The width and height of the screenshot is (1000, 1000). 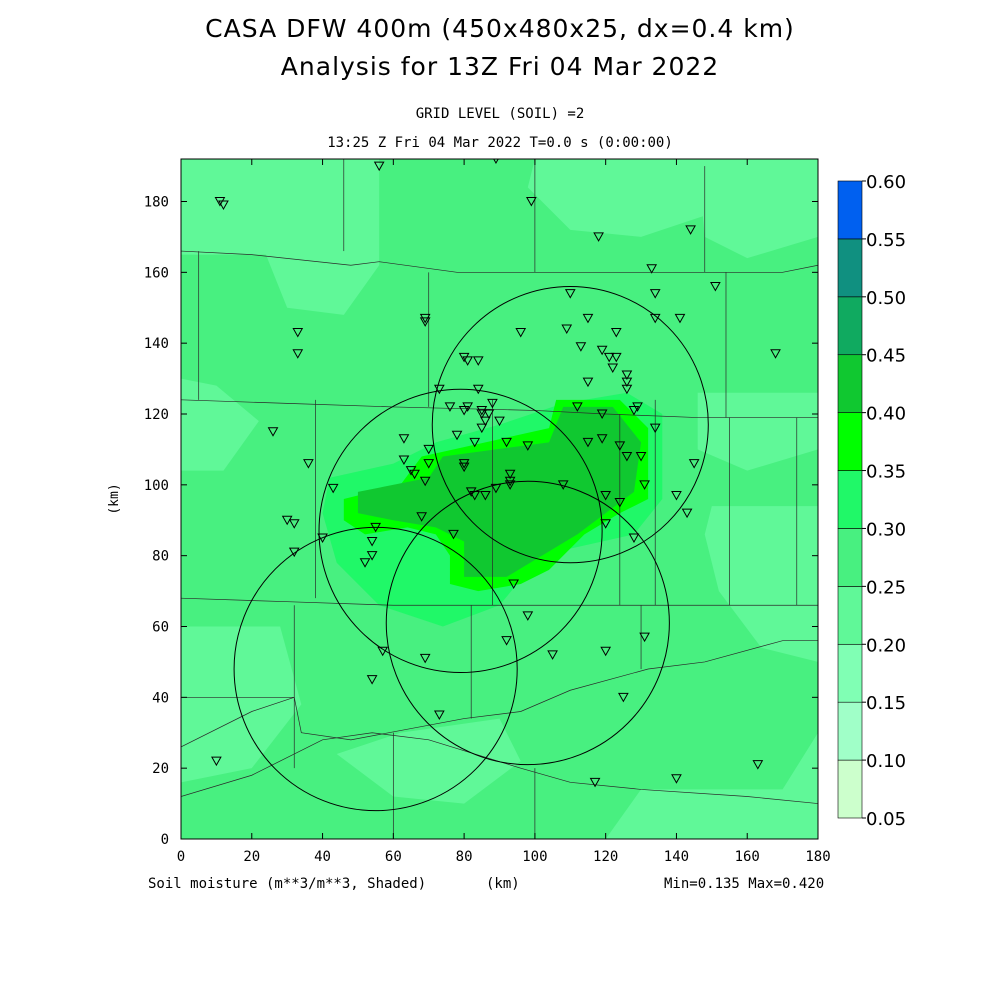 What do you see at coordinates (886, 587) in the screenshot?
I see `colorbar-label: 0.25` at bounding box center [886, 587].